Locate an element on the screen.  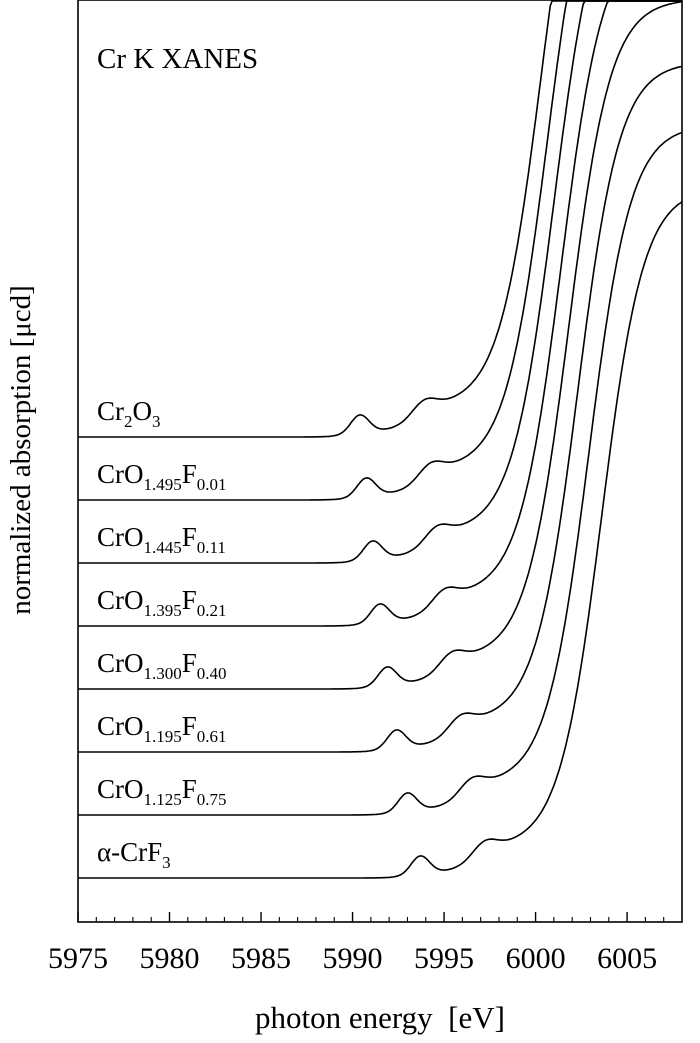
label-text: O is located at coordinates (143, 411).